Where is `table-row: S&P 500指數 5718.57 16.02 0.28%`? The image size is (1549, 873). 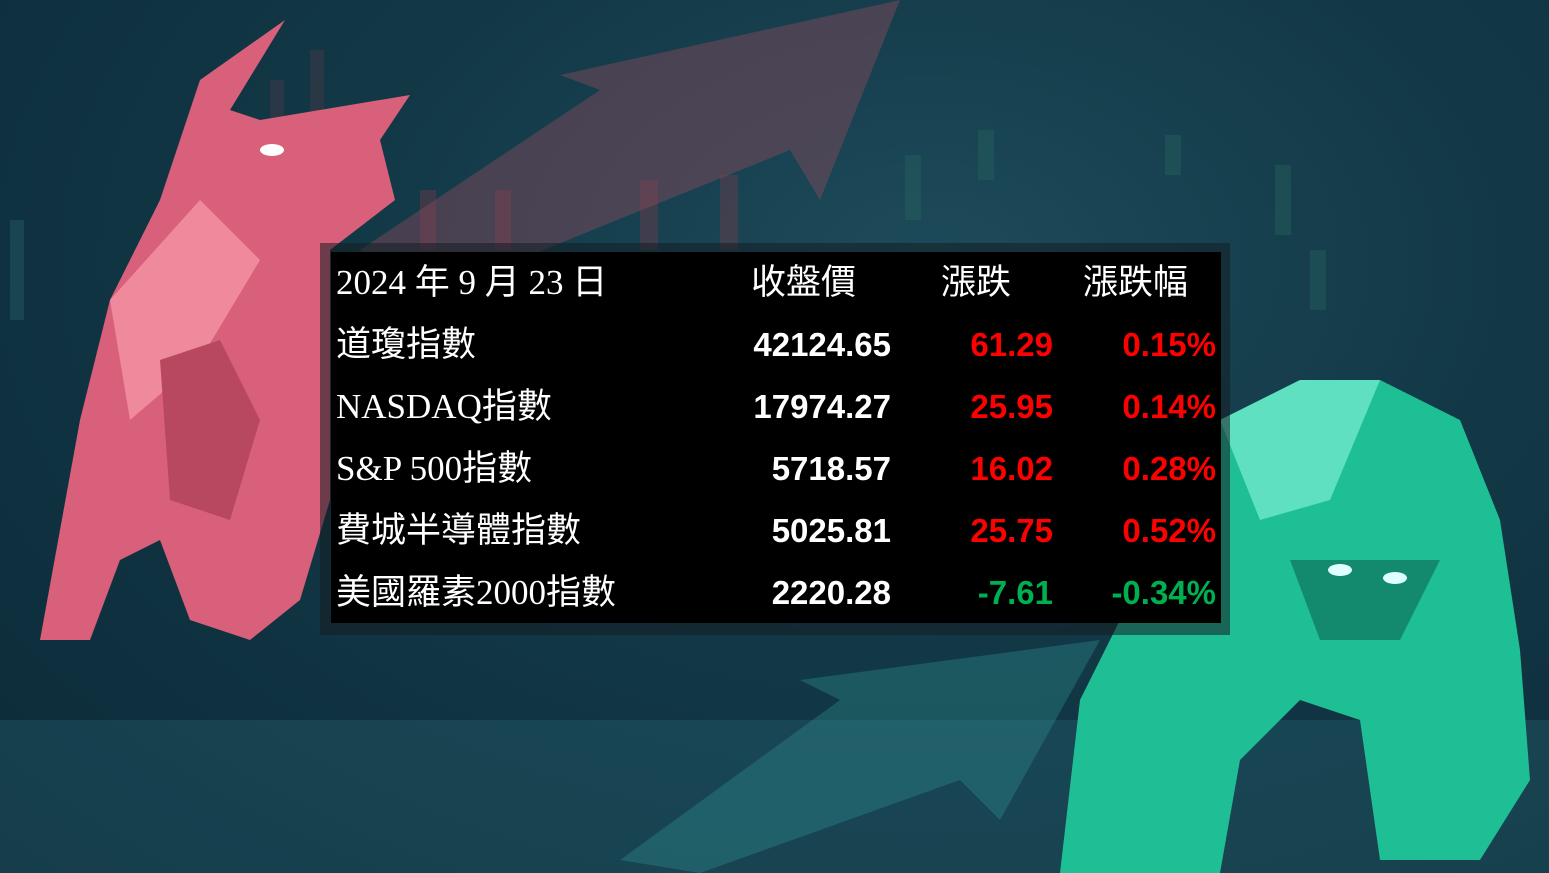
table-row: S&P 500指數 5718.57 16.02 0.28% is located at coordinates (776, 469).